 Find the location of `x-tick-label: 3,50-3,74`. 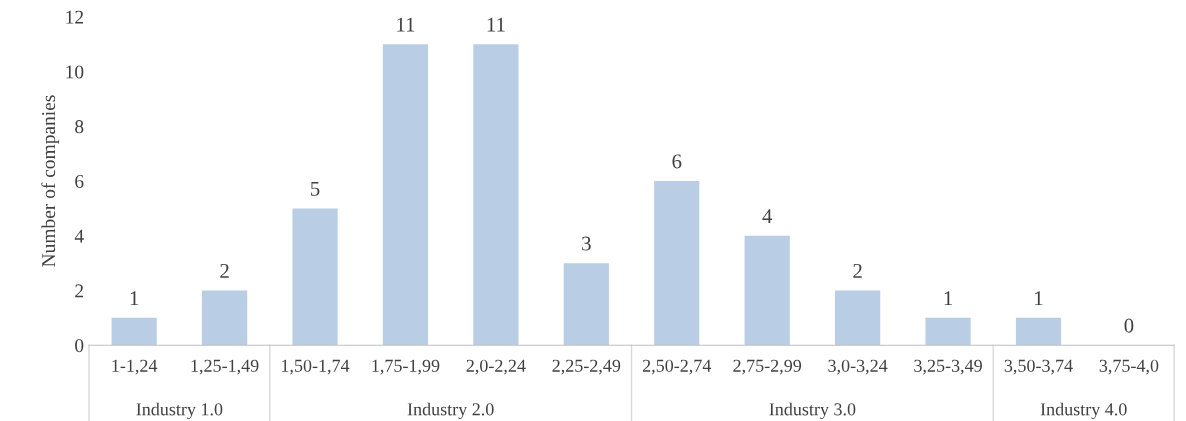

x-tick-label: 3,50-3,74 is located at coordinates (1038, 367).